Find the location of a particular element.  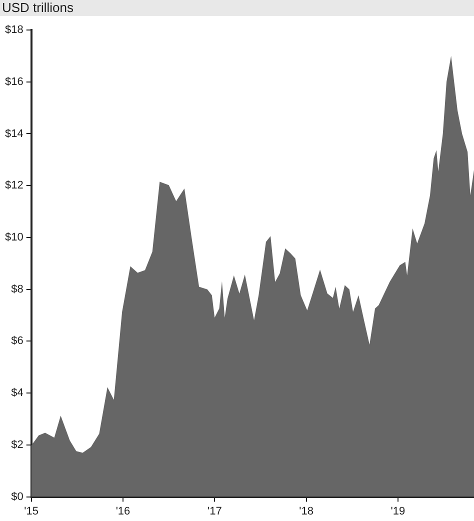

y-tick-label: $0 is located at coordinates (17, 496).